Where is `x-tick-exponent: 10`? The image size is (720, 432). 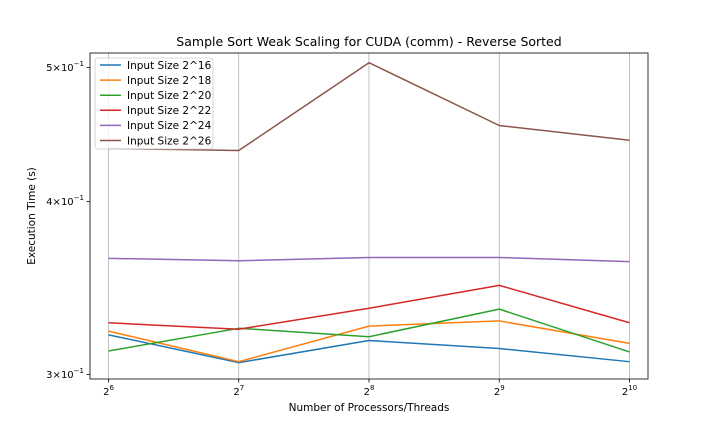
x-tick-exponent: 10 is located at coordinates (632, 388).